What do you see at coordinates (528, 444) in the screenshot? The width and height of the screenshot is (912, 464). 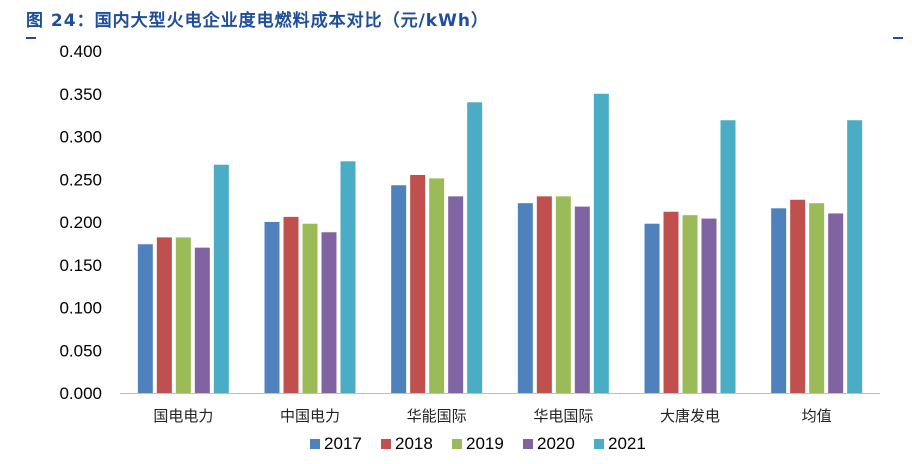 I see `legend-swatch-2020` at bounding box center [528, 444].